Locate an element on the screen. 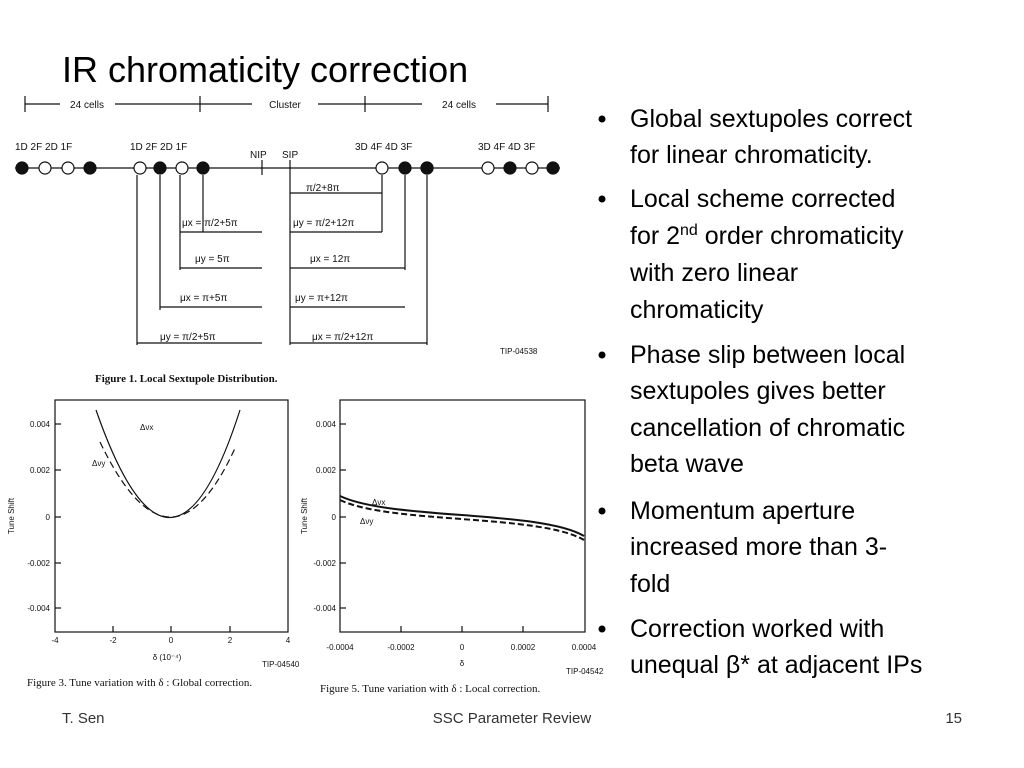 The width and height of the screenshot is (1024, 768). label: TIP-04542 is located at coordinates (585, 671).